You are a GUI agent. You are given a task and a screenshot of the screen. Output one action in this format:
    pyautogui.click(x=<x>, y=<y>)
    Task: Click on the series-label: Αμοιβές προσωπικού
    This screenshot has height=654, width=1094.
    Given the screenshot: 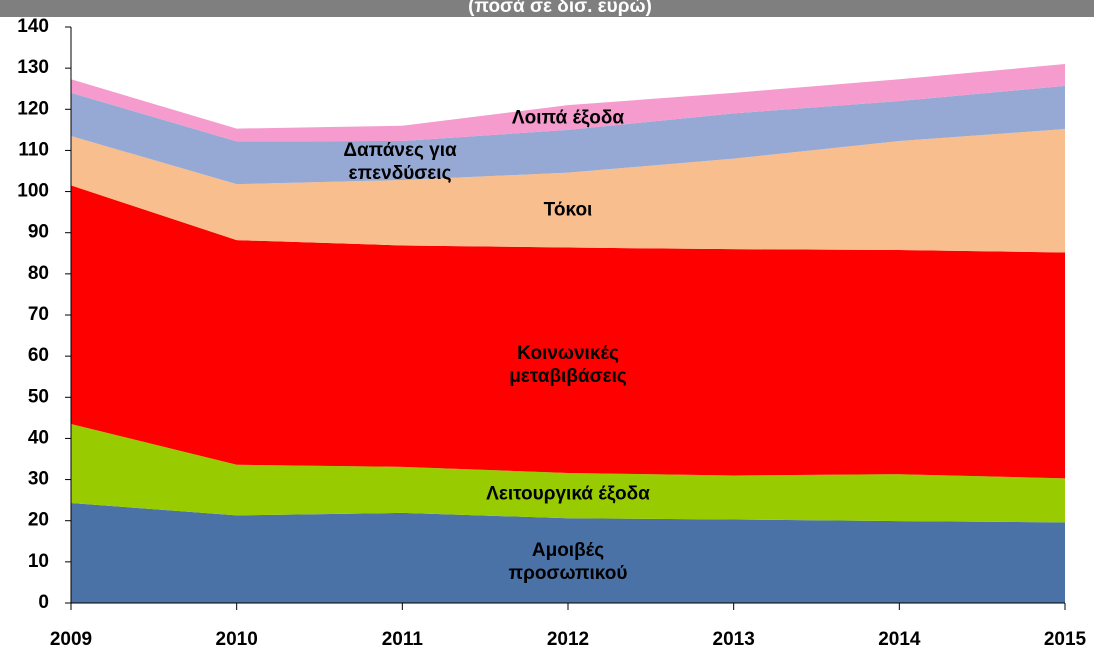 What is the action you would take?
    pyautogui.click(x=568, y=562)
    